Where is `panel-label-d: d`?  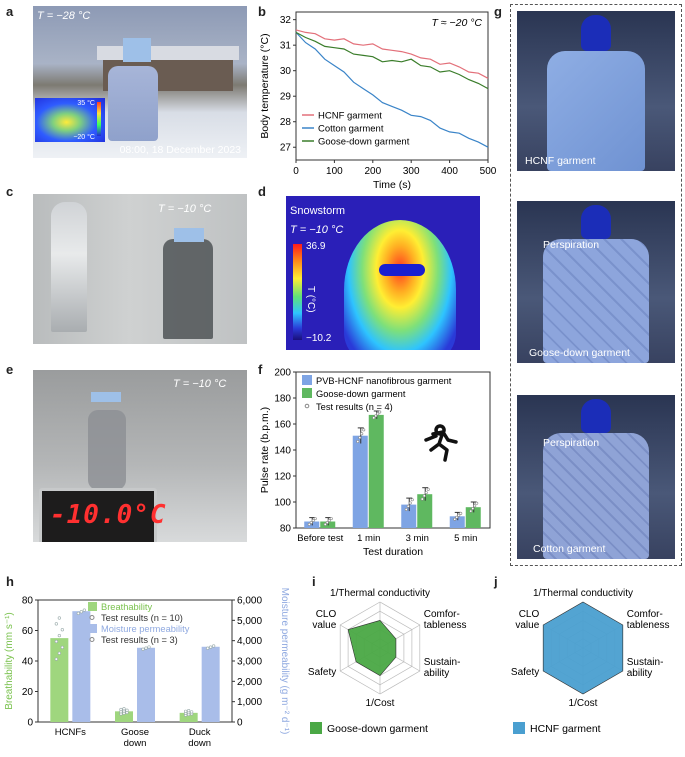 panel-label-d: d is located at coordinates (262, 191).